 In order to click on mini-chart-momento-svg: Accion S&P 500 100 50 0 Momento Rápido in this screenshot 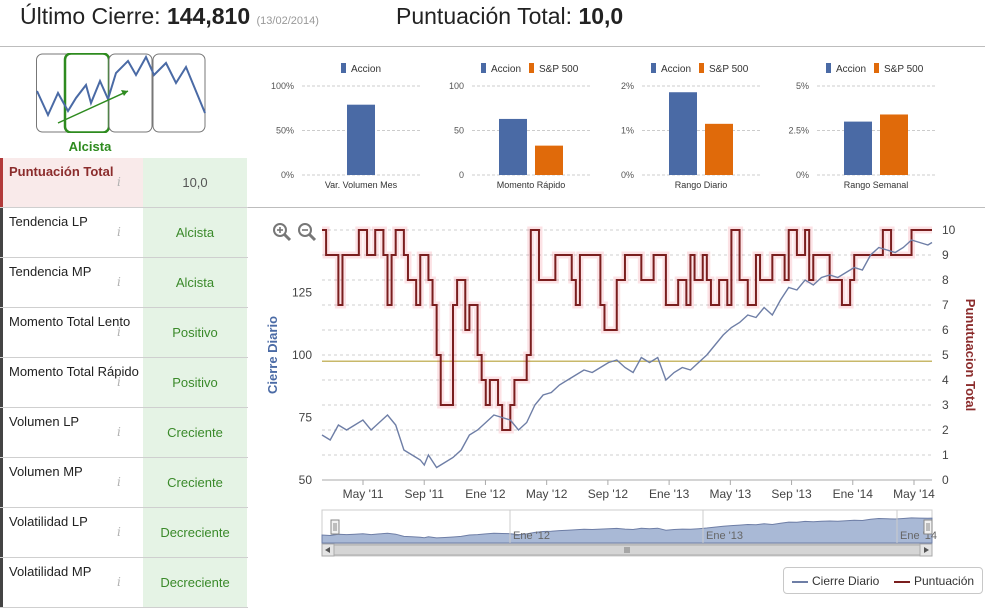, I will do `click(519, 126)`.